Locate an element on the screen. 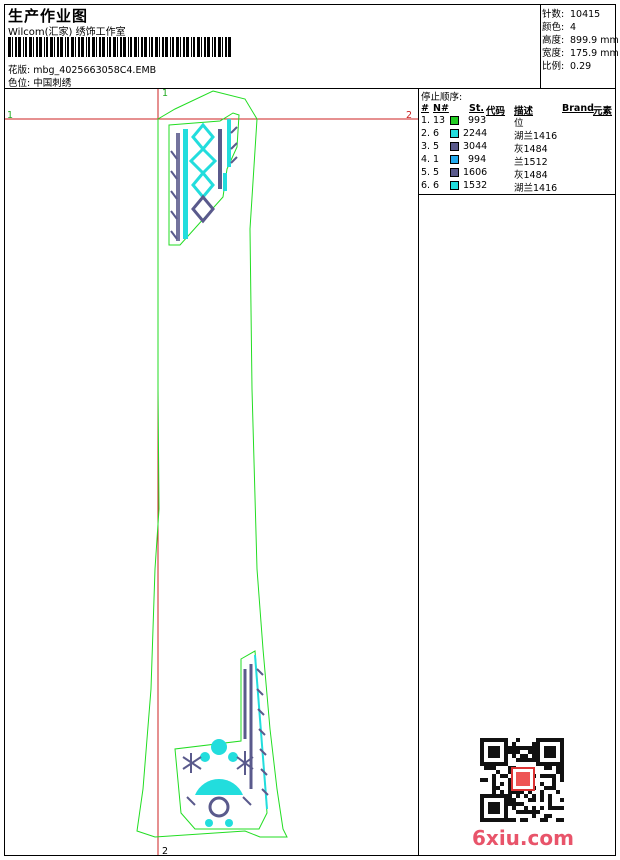 The height and width of the screenshot is (860, 620). design-value: mbg_4025663058C4.EMB is located at coordinates (95, 70).